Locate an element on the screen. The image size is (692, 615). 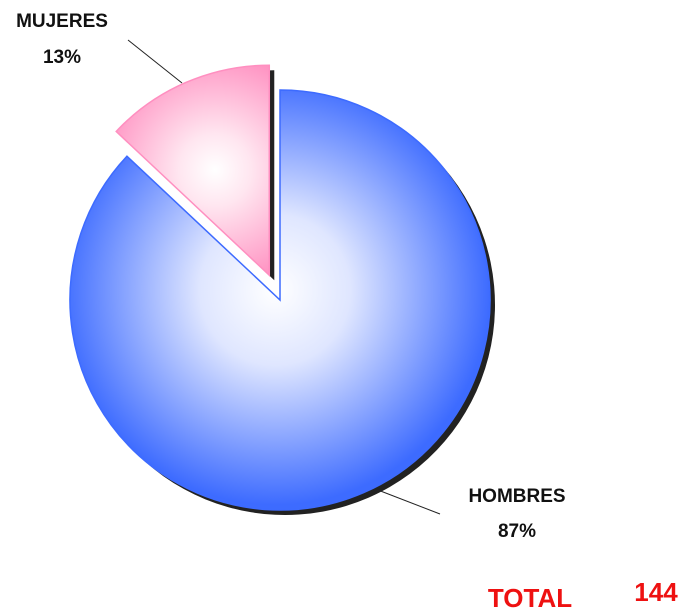
slice is located at coordinates (193, 170).